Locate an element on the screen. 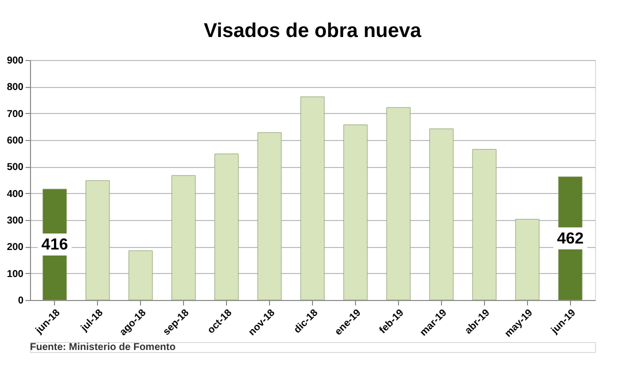  y-tick-label: 200 is located at coordinates (15, 248).